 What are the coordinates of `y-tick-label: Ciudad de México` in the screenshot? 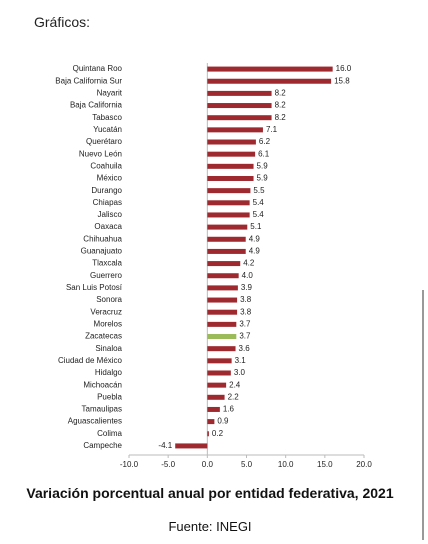 It's located at (90, 360).